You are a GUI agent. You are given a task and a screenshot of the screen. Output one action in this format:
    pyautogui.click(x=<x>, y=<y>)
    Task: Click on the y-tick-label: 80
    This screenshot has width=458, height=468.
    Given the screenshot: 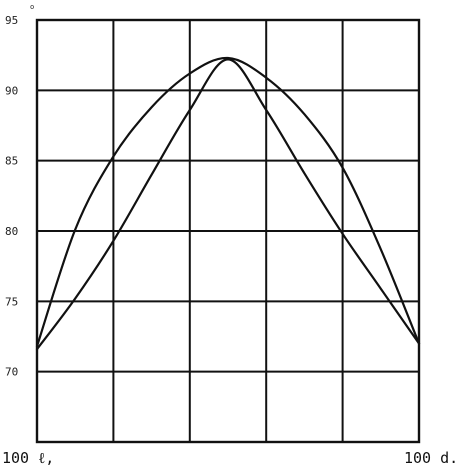 What is the action you would take?
    pyautogui.click(x=11, y=231)
    